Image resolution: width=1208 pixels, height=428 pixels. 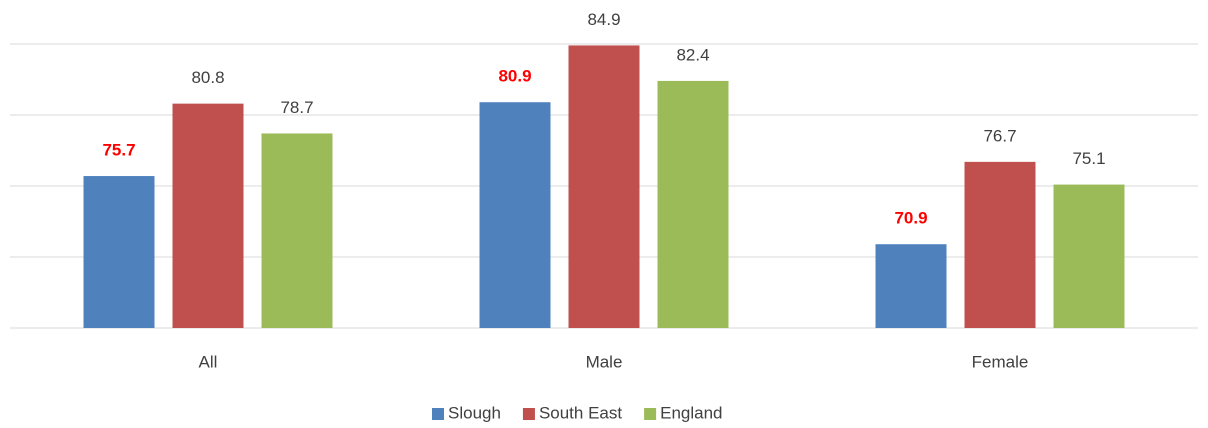 I want to click on data-label: 75.1, so click(x=1088, y=158).